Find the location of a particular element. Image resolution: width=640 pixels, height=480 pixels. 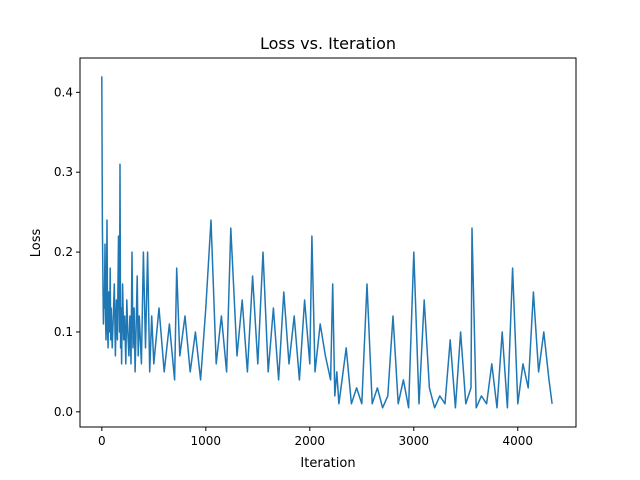

x-axis-label: Iteration is located at coordinates (327, 463).